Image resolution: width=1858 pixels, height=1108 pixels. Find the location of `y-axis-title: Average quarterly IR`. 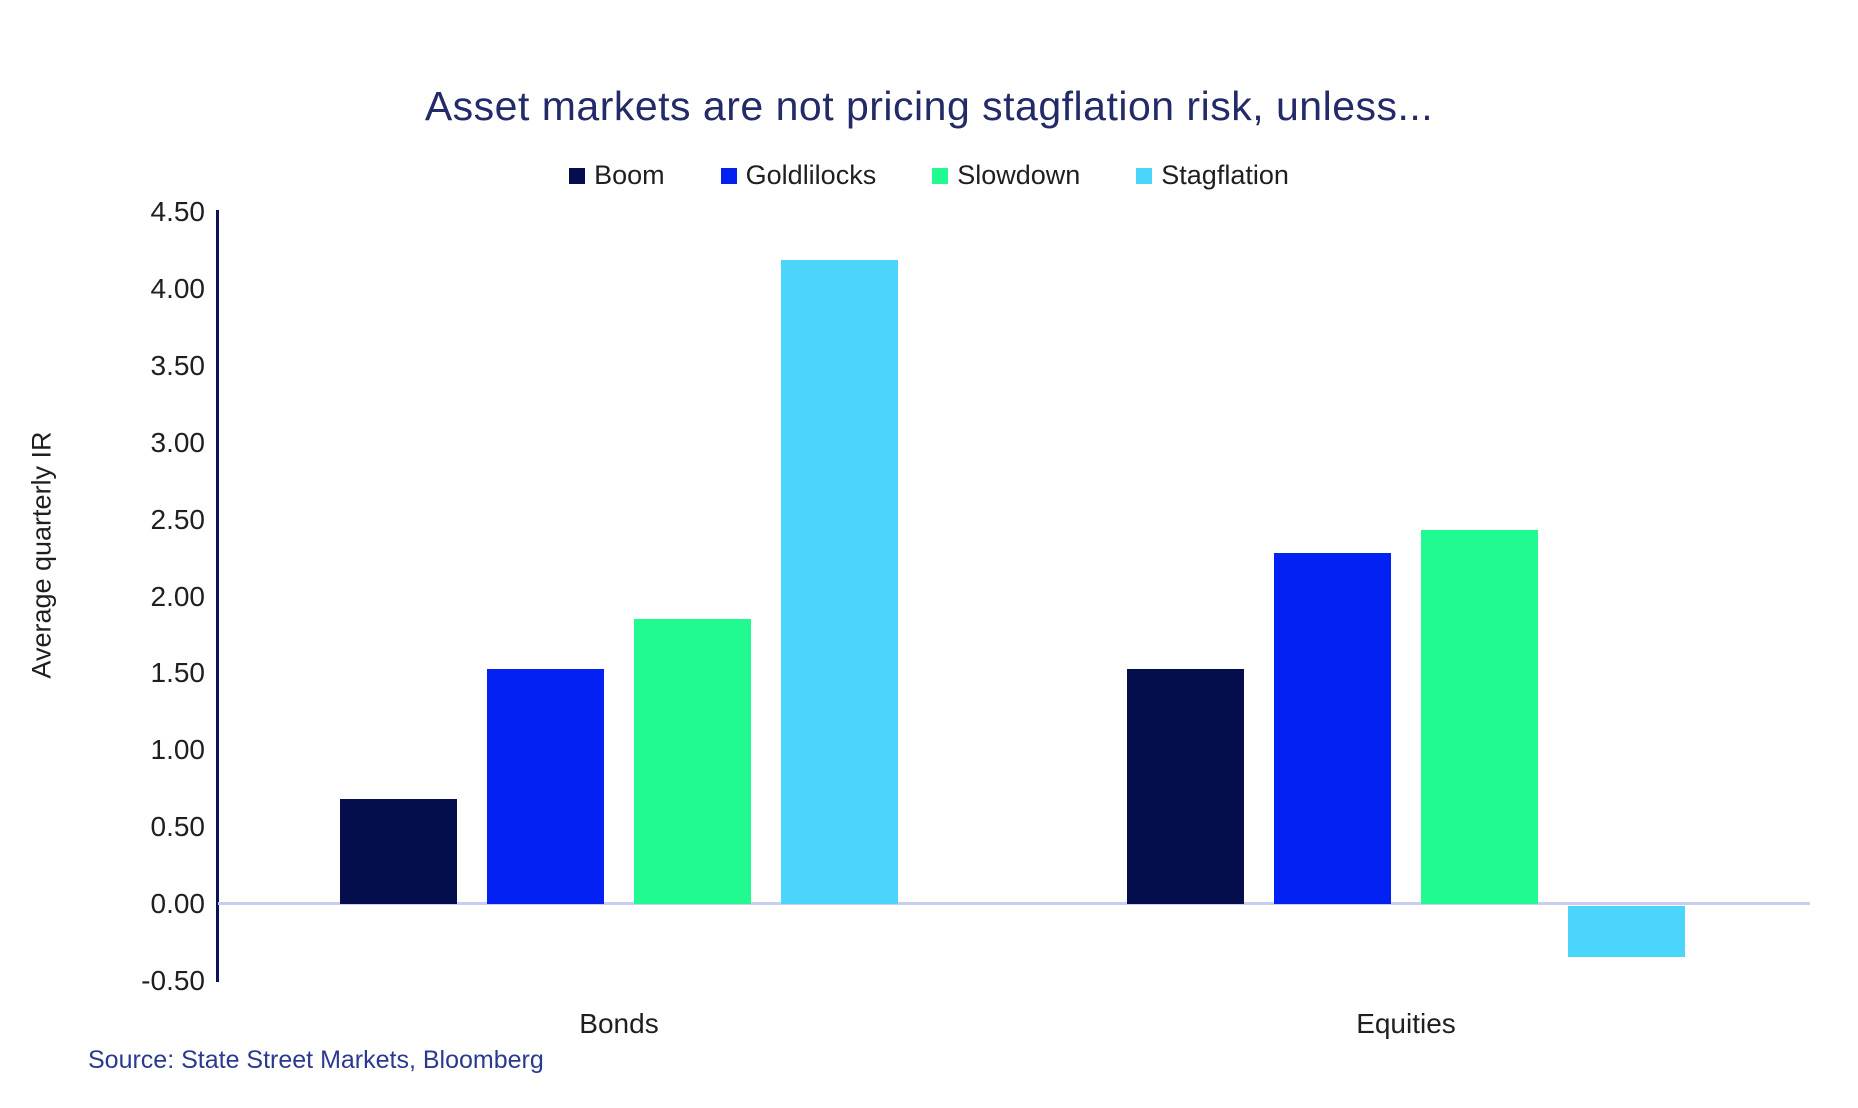

y-axis-title: Average quarterly IR is located at coordinates (41, 555).